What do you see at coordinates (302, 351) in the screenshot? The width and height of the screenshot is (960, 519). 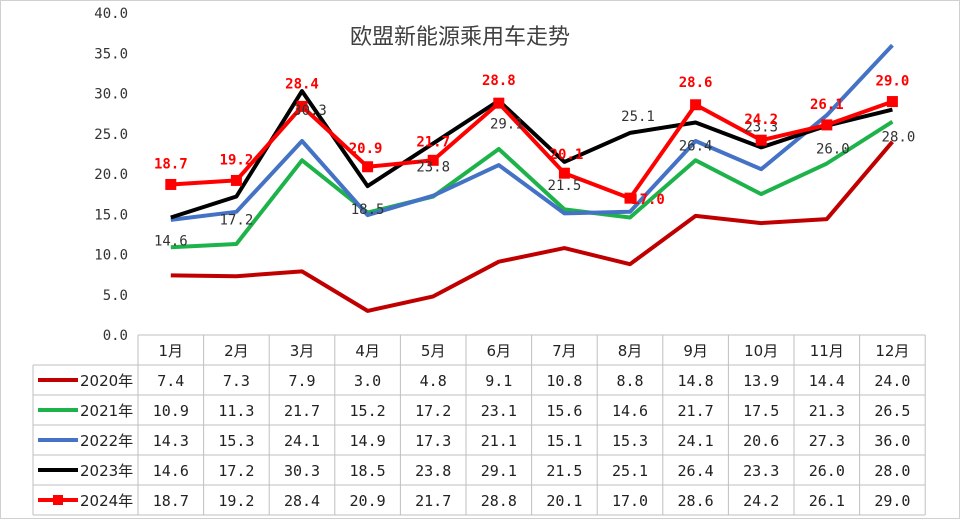 I see `category-label: 3月` at bounding box center [302, 351].